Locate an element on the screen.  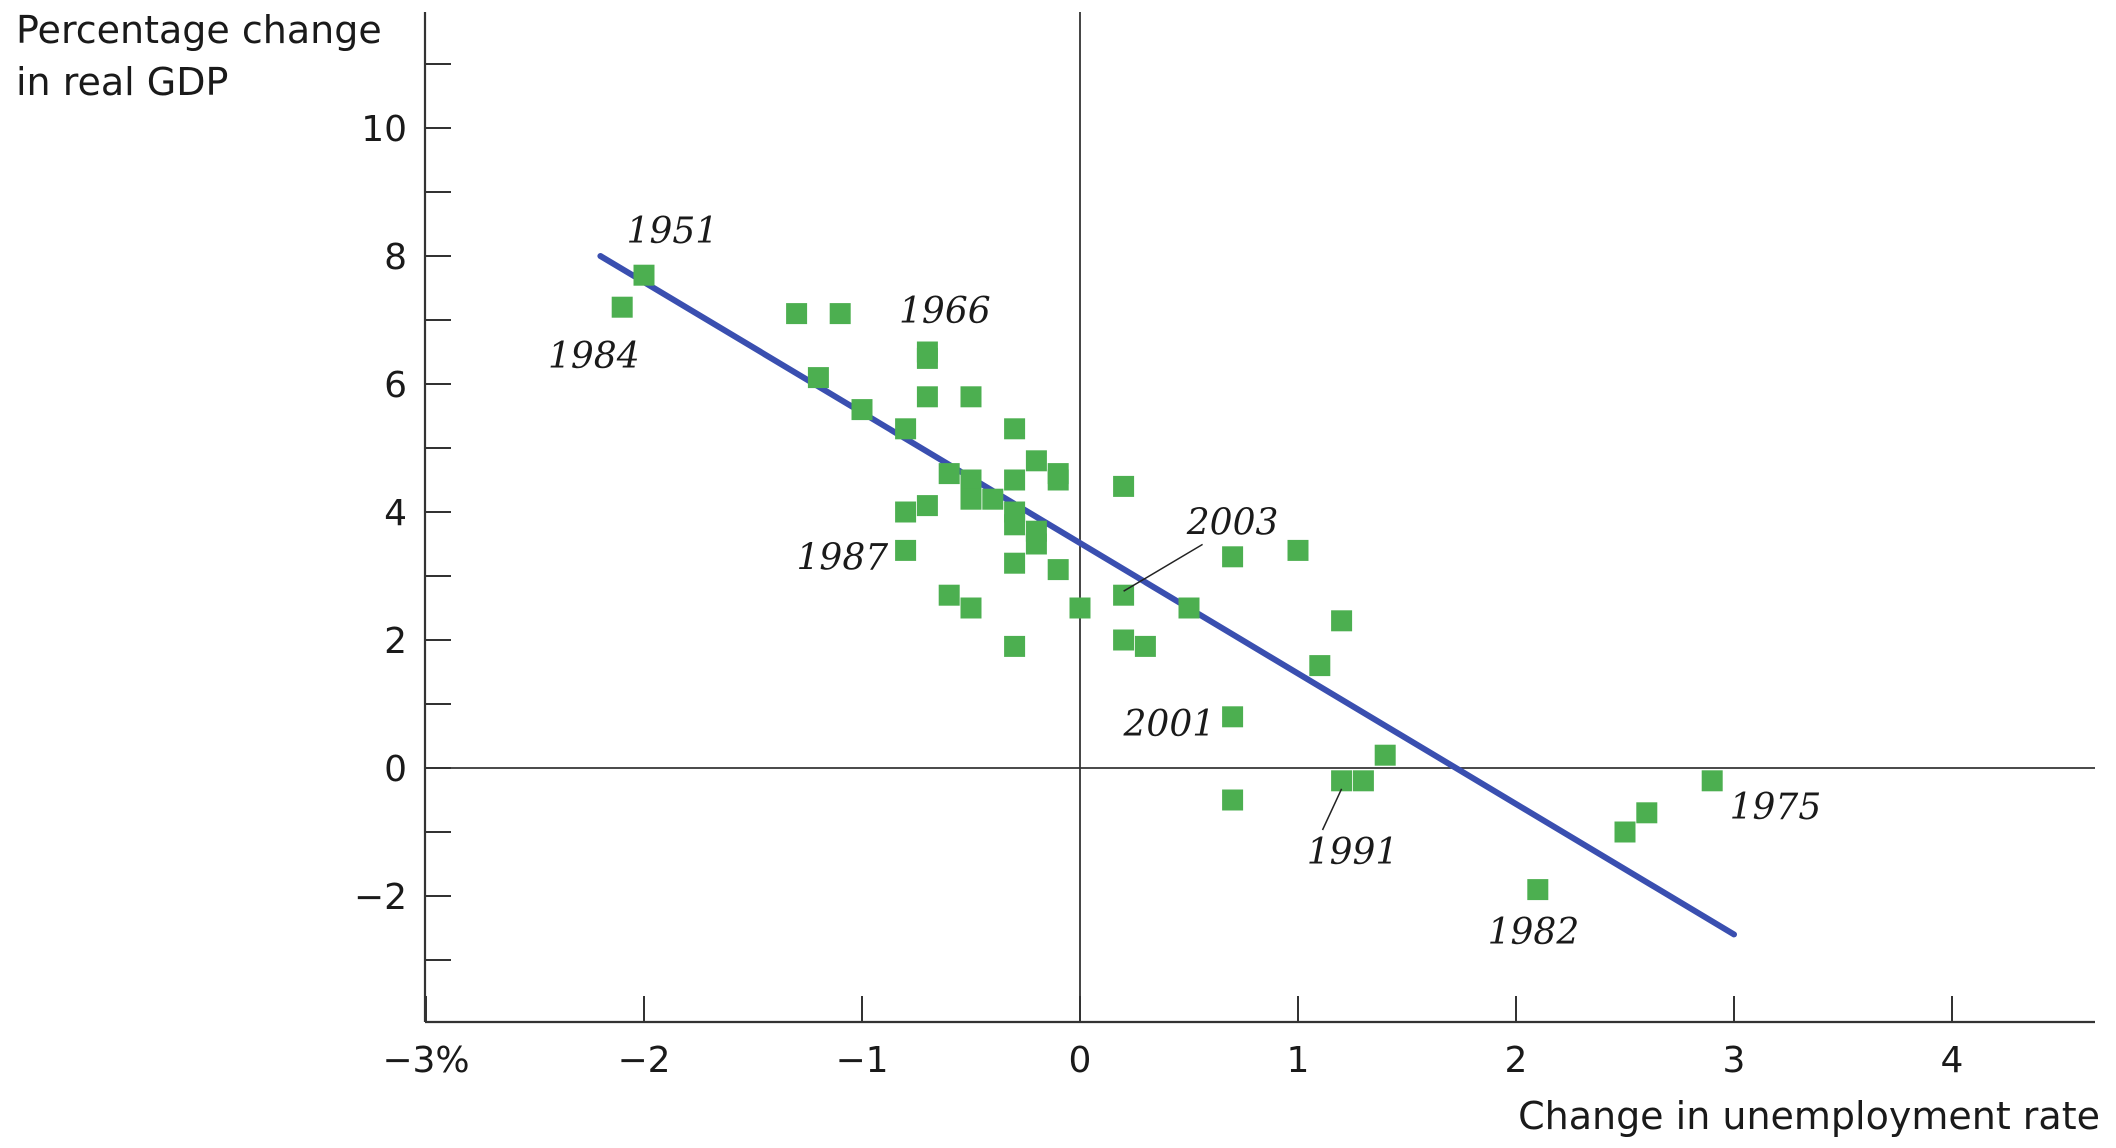
x-tick-label: −2 is located at coordinates (643, 1060).